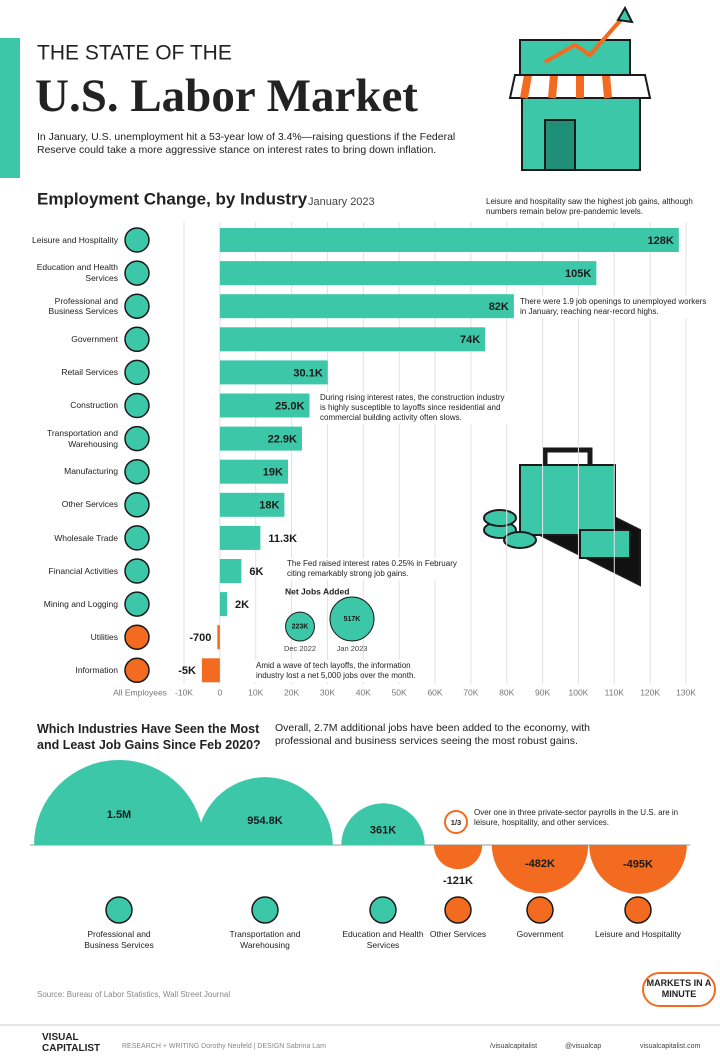 The width and height of the screenshot is (720, 1063). I want to click on value-label: 954.8K, so click(265, 821).